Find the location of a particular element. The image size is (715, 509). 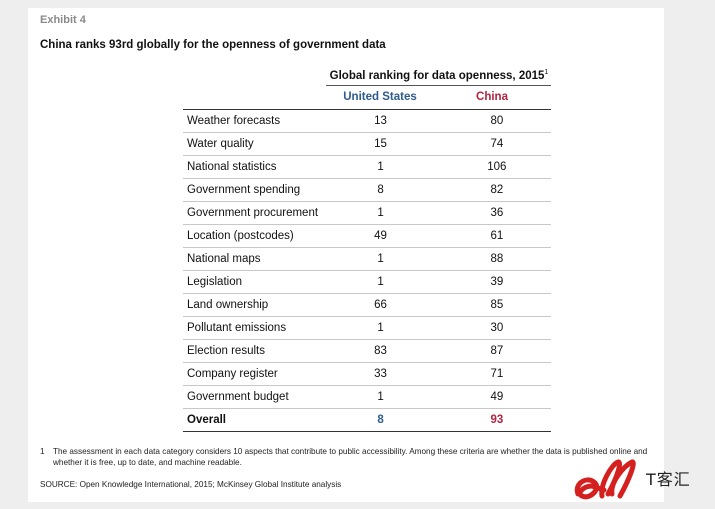

row-category: Weather forecasts is located at coordinates (255, 121).